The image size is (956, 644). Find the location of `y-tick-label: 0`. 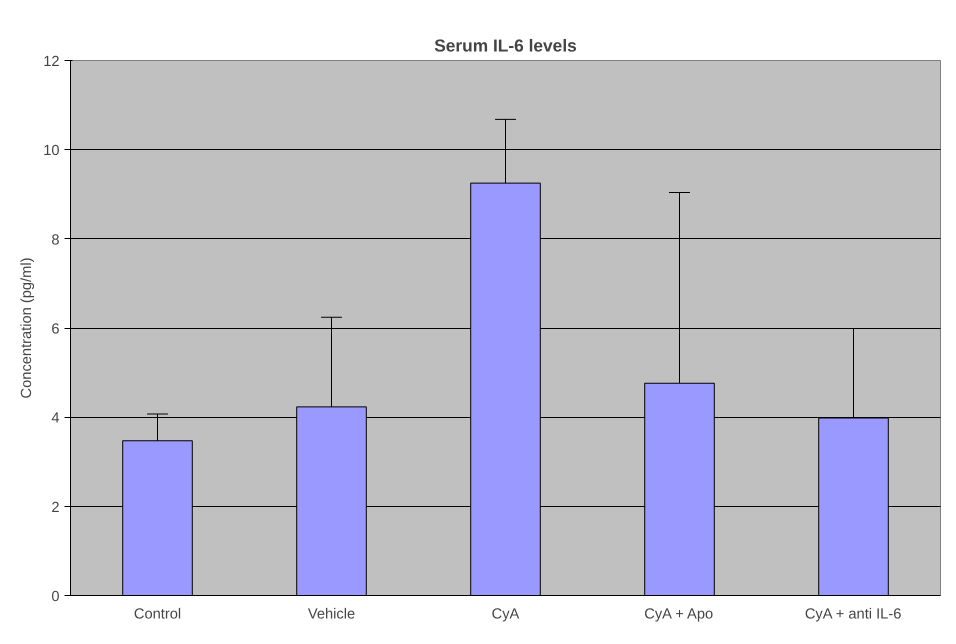

y-tick-label: 0 is located at coordinates (55, 597).